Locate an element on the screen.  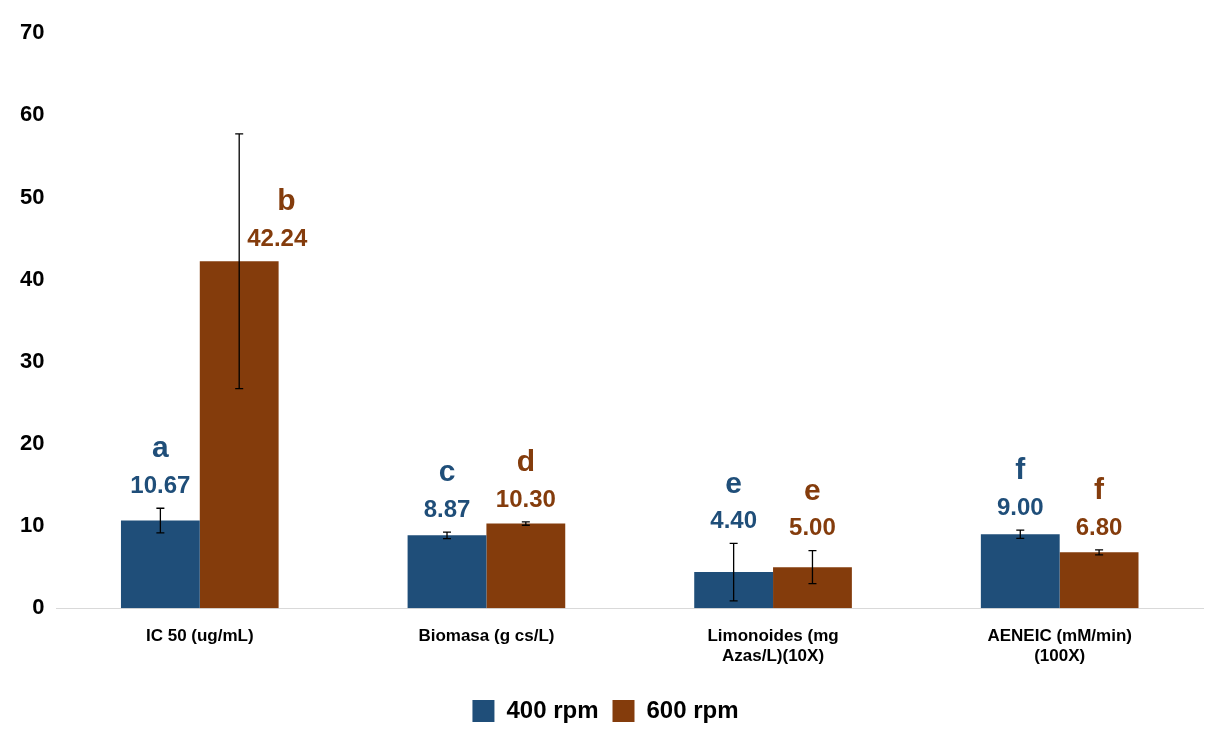
y-tick-label: 60 is located at coordinates (32, 114).